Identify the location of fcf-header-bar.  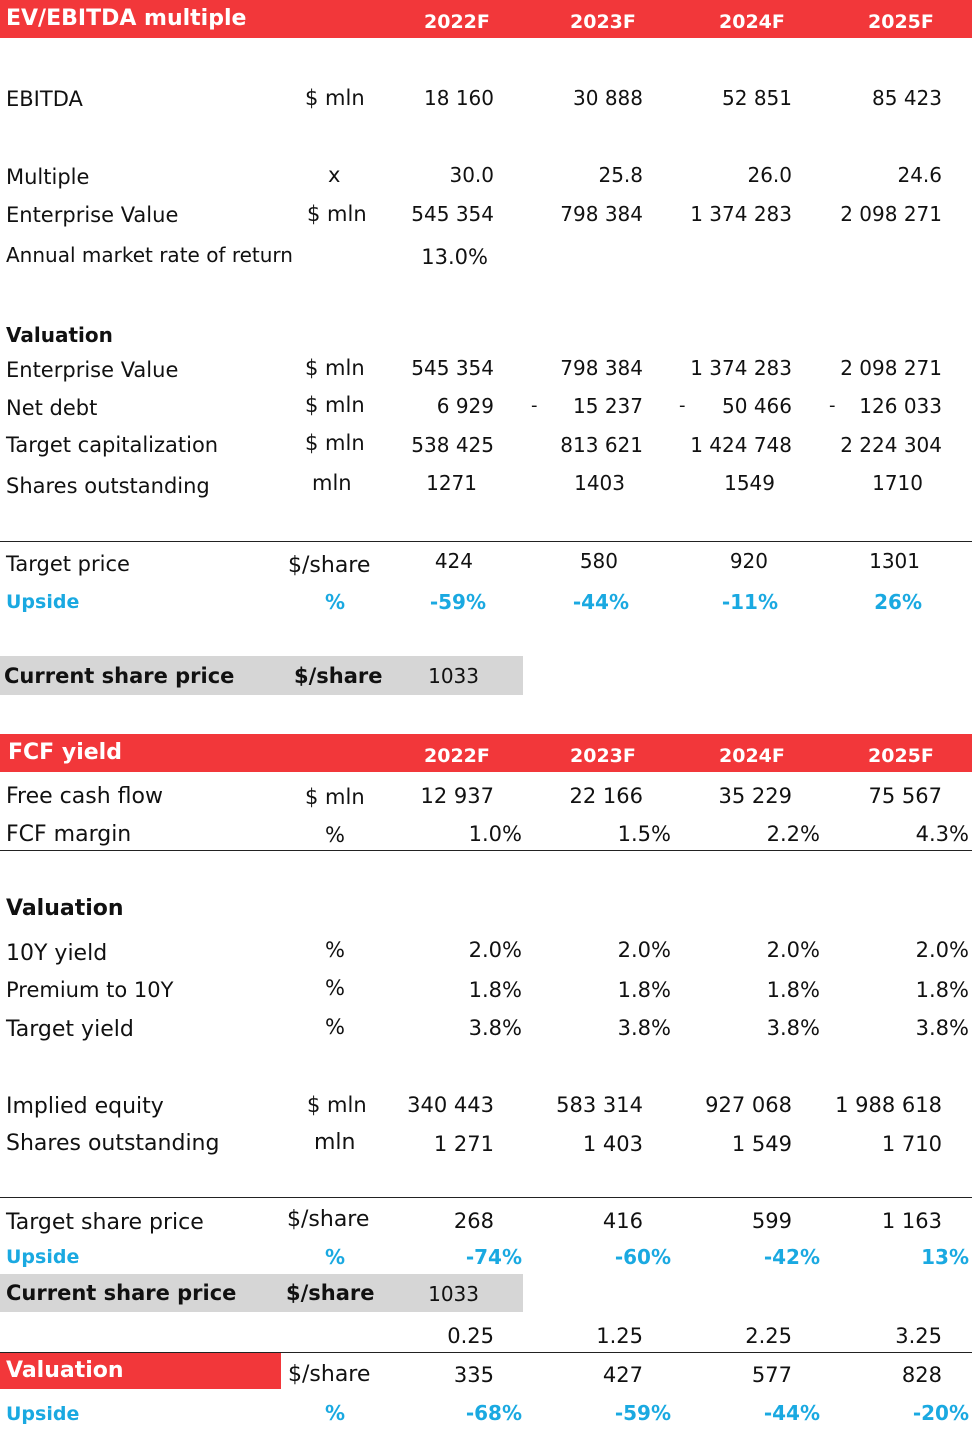
(486, 753).